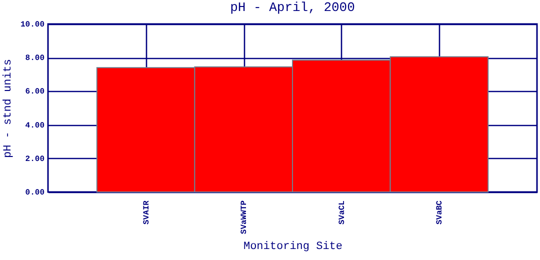  Describe the element at coordinates (32, 25) in the screenshot. I see `y-tick-label: 10.00` at that location.